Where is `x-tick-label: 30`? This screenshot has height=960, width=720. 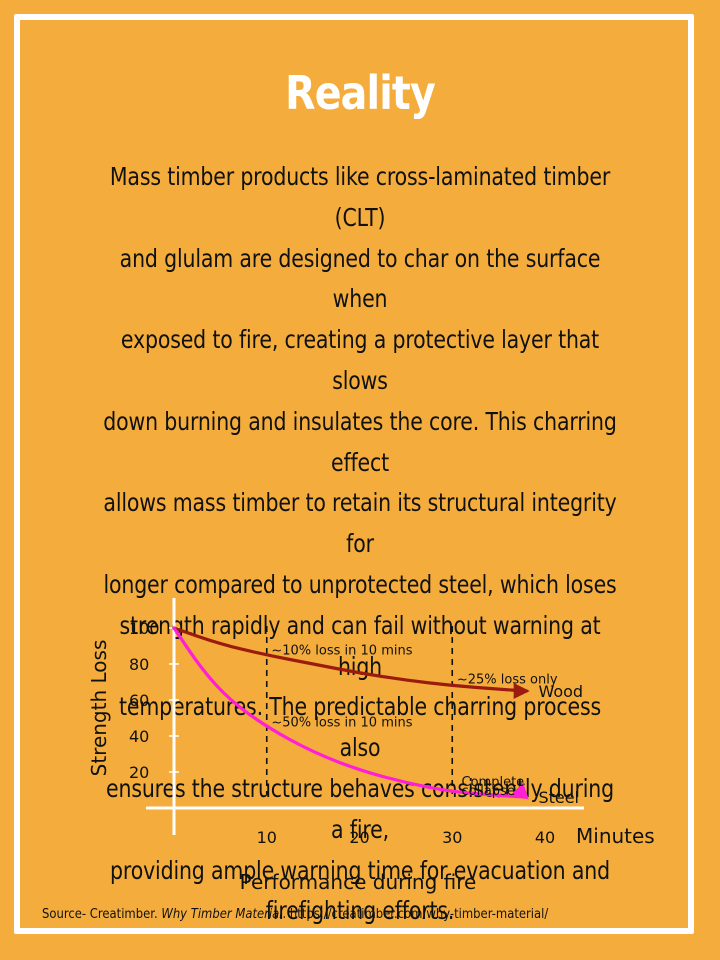
x-tick-label: 30 is located at coordinates (452, 837).